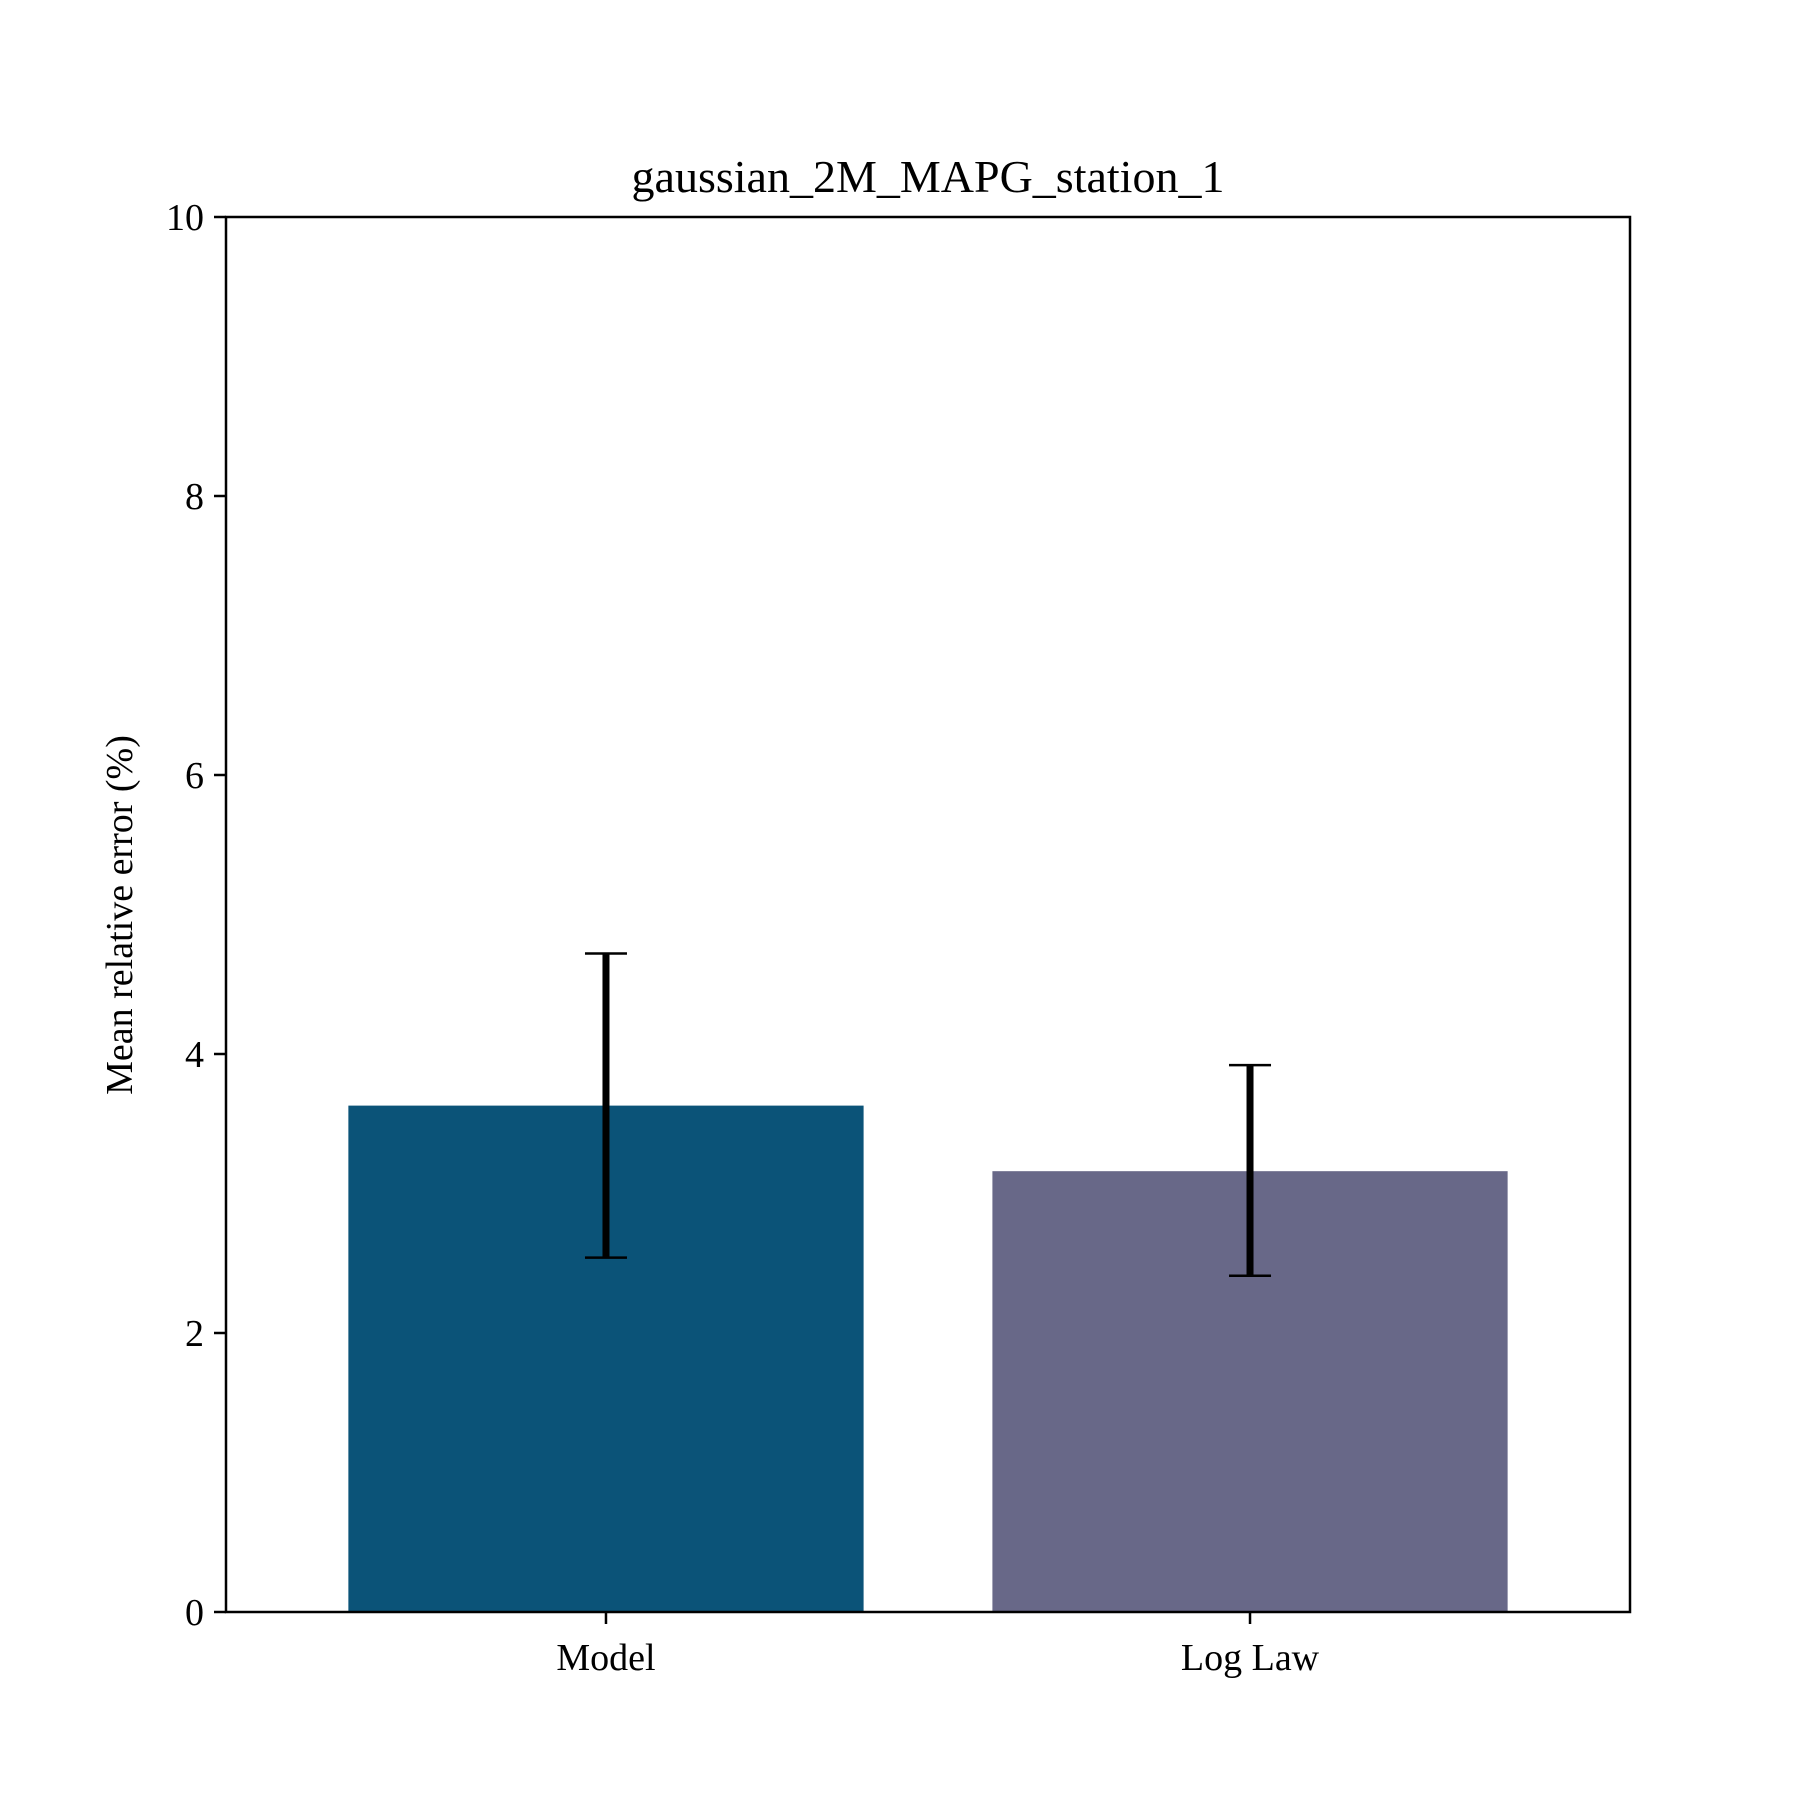  I want to click on y-tick-label: 8, so click(194, 497).